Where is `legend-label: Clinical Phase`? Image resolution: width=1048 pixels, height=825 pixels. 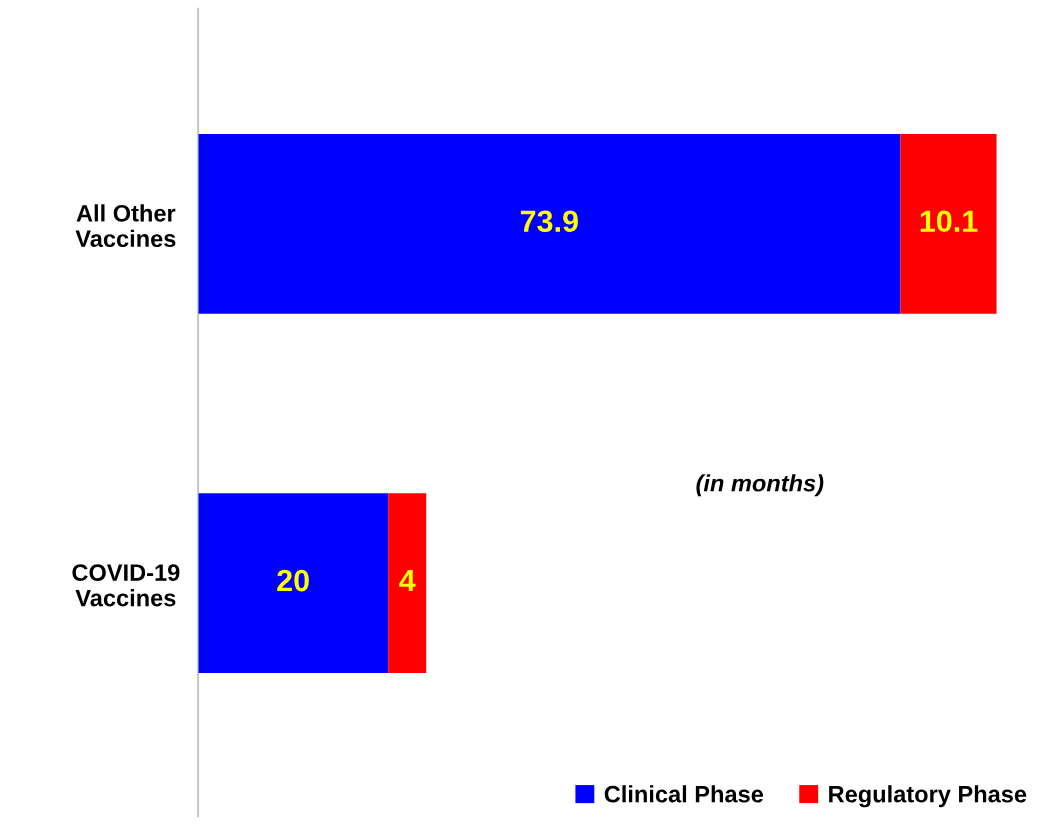
legend-label: Clinical Phase is located at coordinates (684, 794).